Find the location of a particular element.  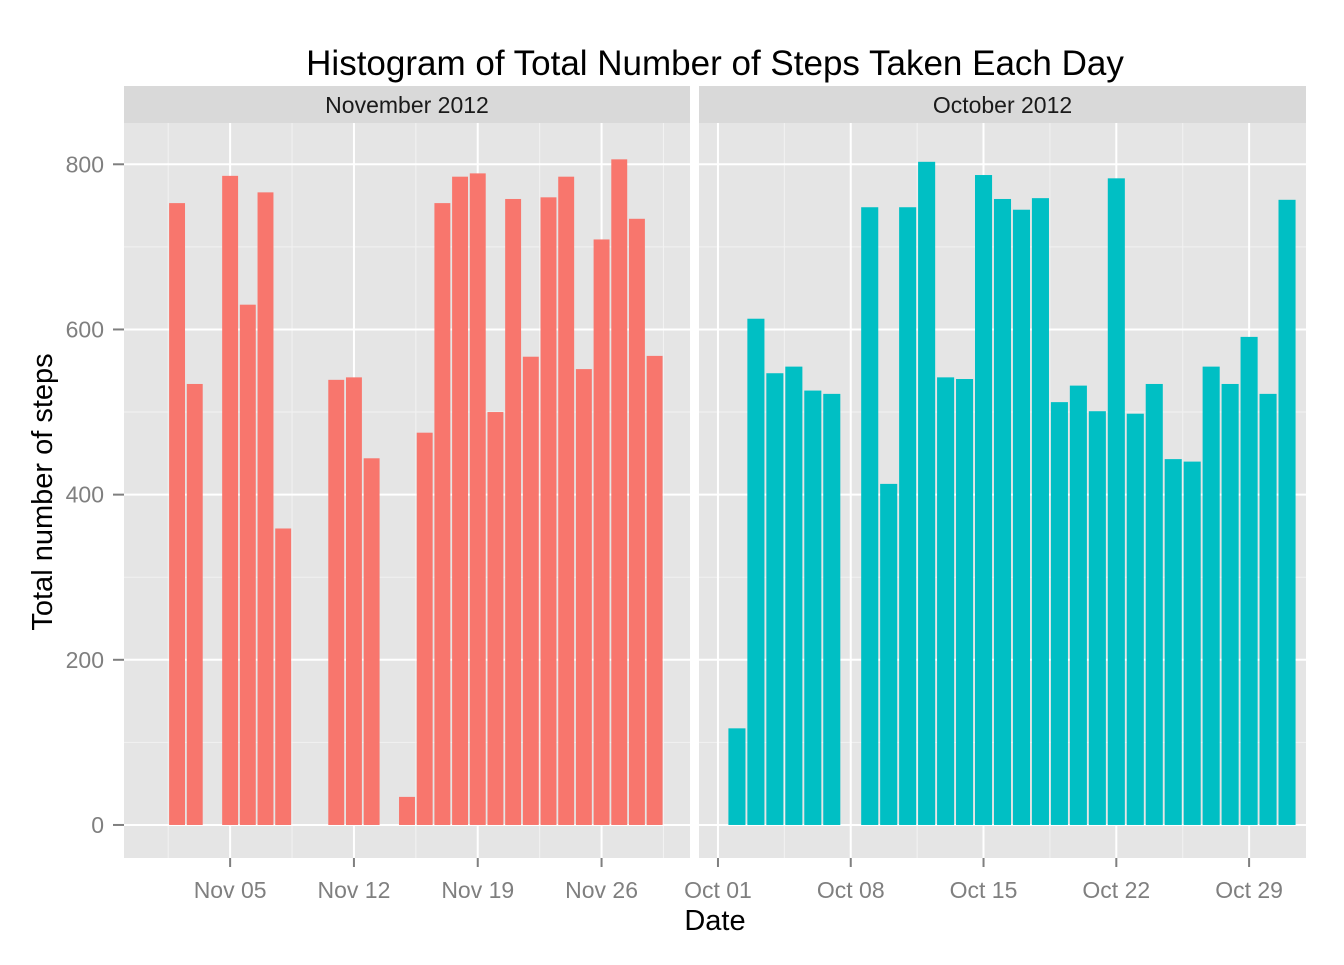

facet-strip-label: October 2012 is located at coordinates (1002, 105).